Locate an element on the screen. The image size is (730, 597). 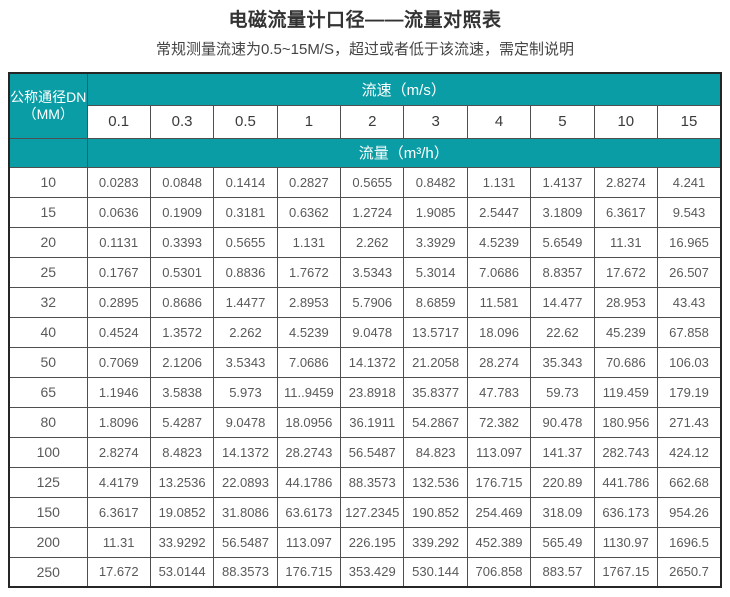
flow-value-cell: 31.8086 is located at coordinates (245, 512).